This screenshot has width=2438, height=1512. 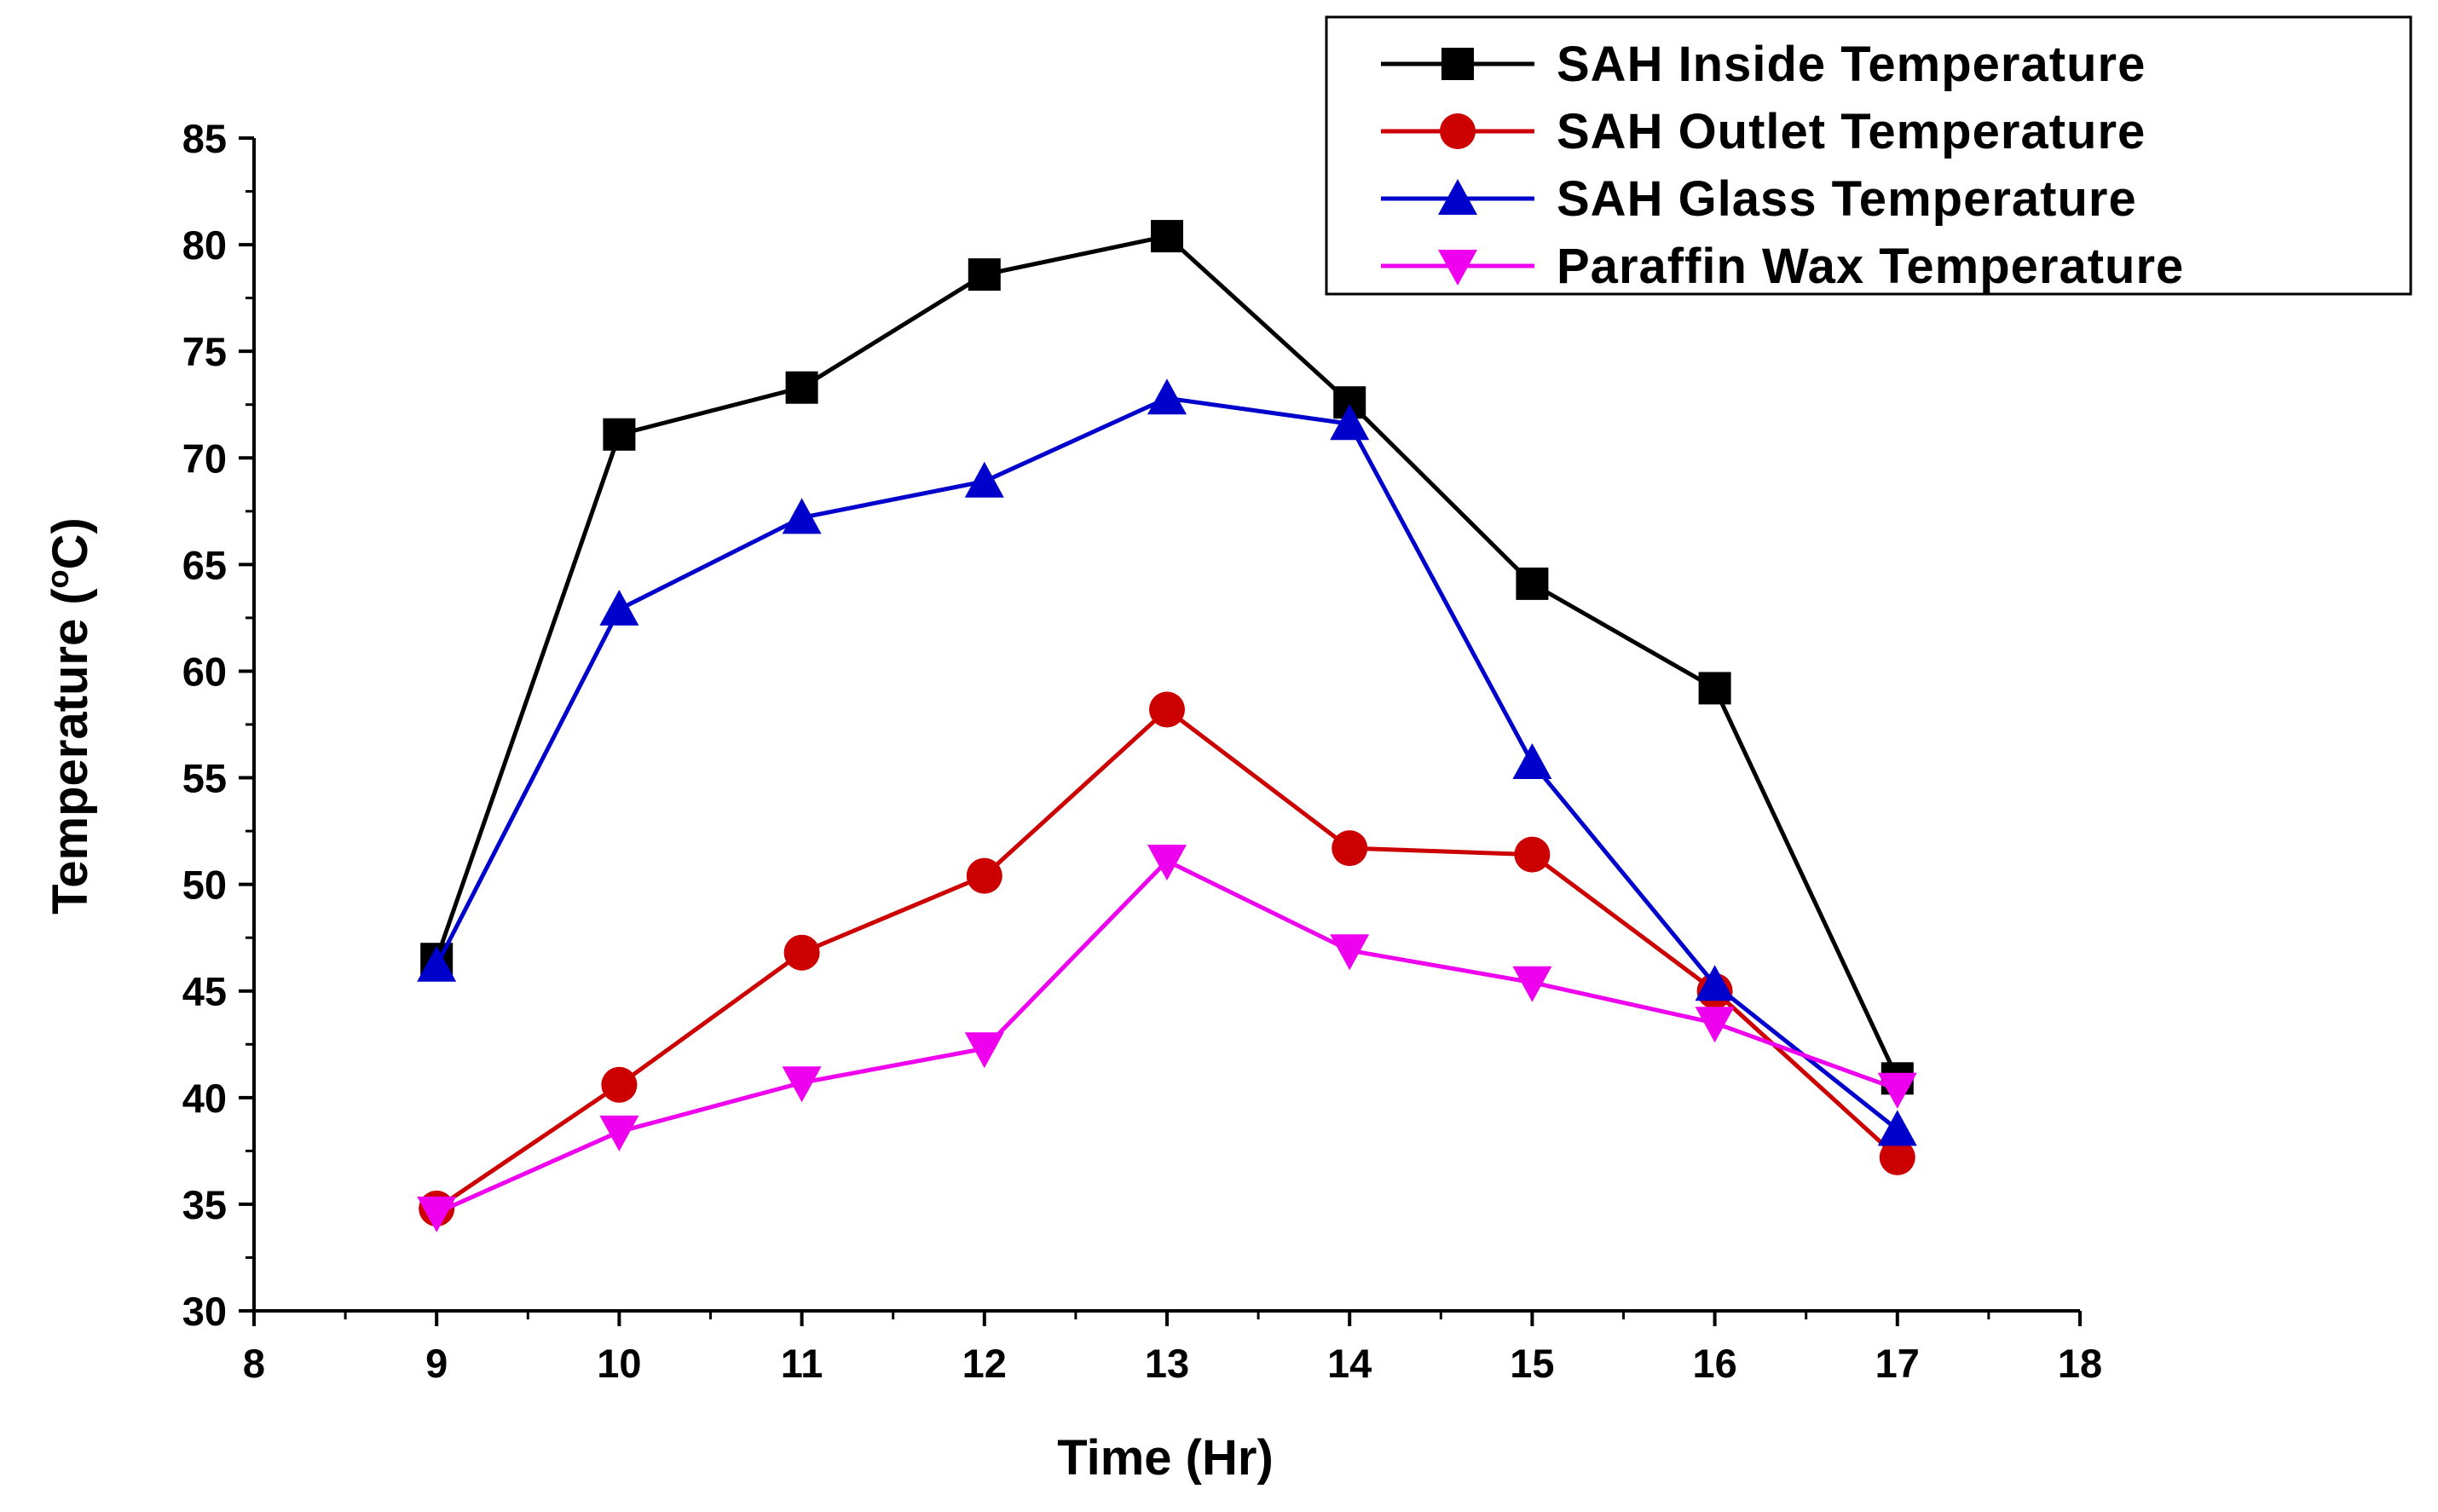 What do you see at coordinates (1852, 64) in the screenshot?
I see `legend-label: SAH Inside Temperature` at bounding box center [1852, 64].